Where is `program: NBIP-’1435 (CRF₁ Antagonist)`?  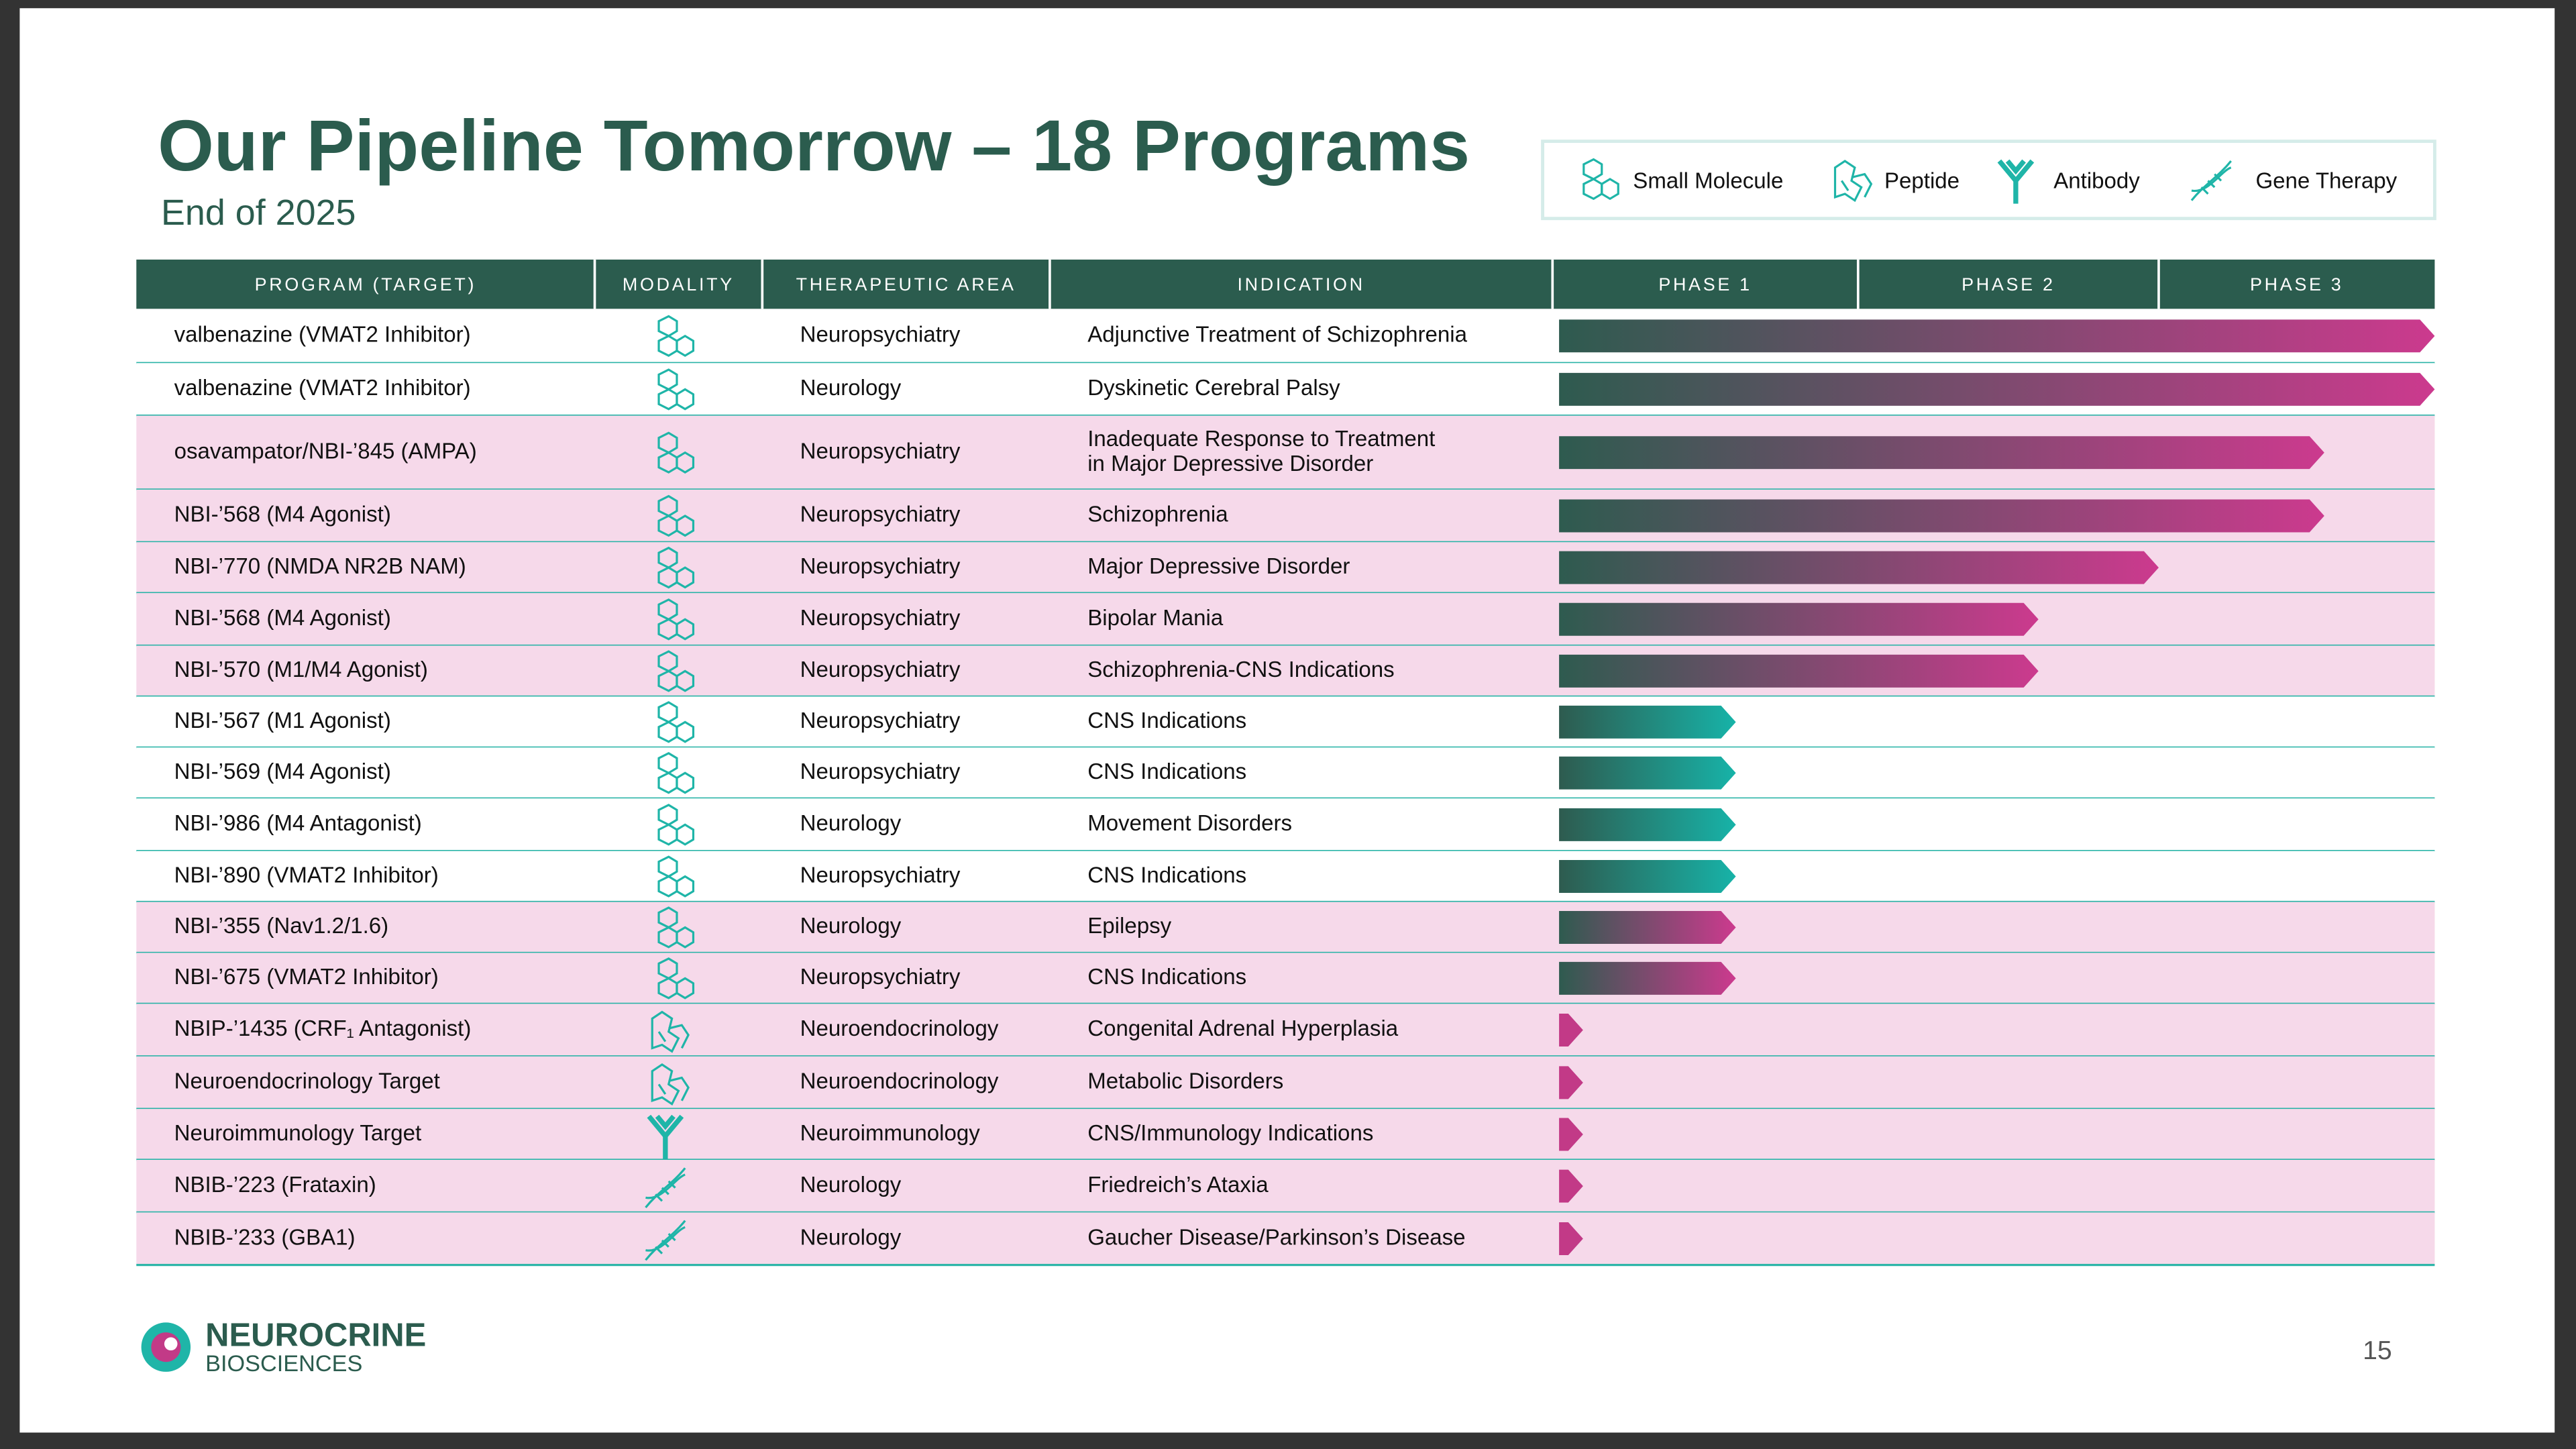 program: NBIP-’1435 (CRF₁ Antagonist) is located at coordinates (323, 1028).